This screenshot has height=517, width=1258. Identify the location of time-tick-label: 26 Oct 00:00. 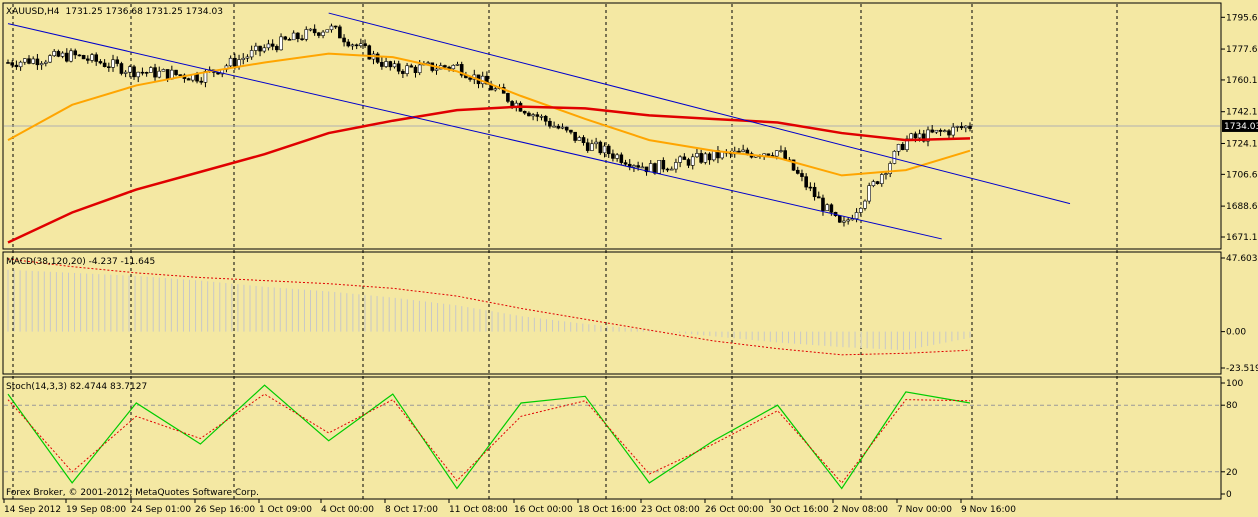
(734, 510).